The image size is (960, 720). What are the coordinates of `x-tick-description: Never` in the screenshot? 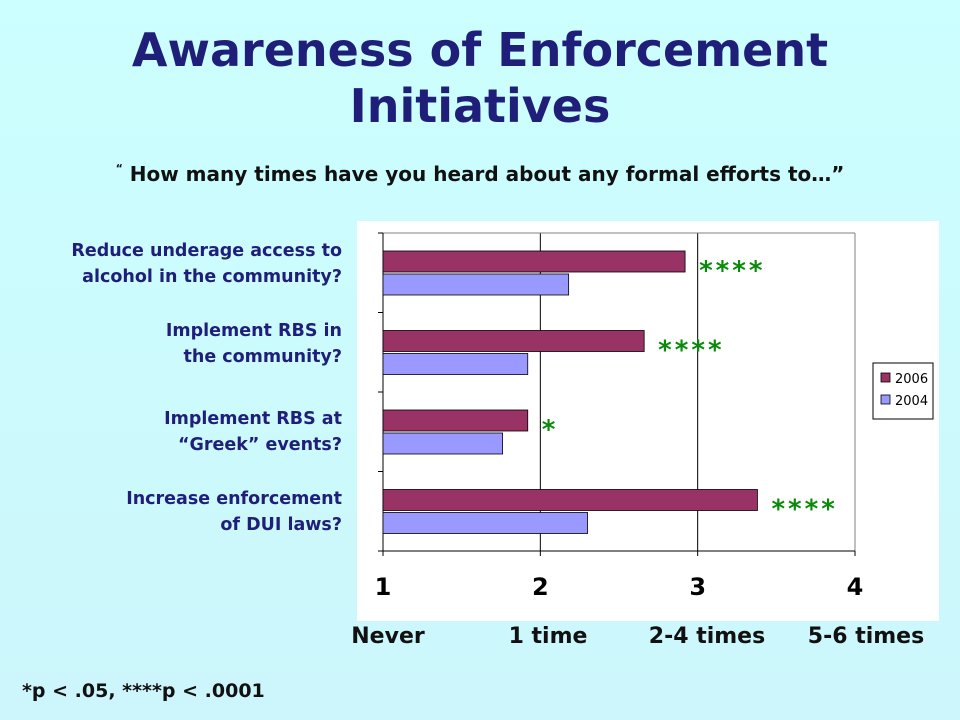 It's located at (388, 636).